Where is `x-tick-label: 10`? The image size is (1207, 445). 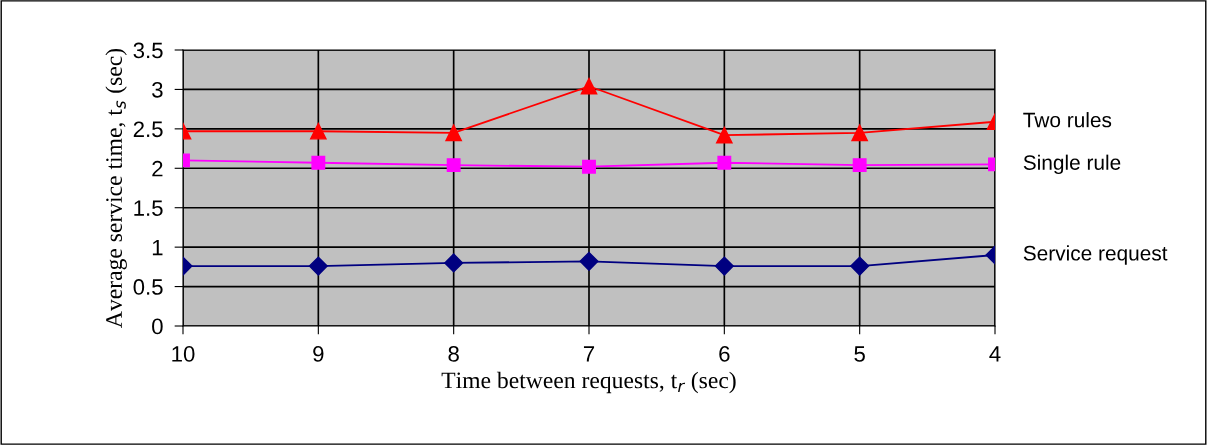 x-tick-label: 10 is located at coordinates (183, 354).